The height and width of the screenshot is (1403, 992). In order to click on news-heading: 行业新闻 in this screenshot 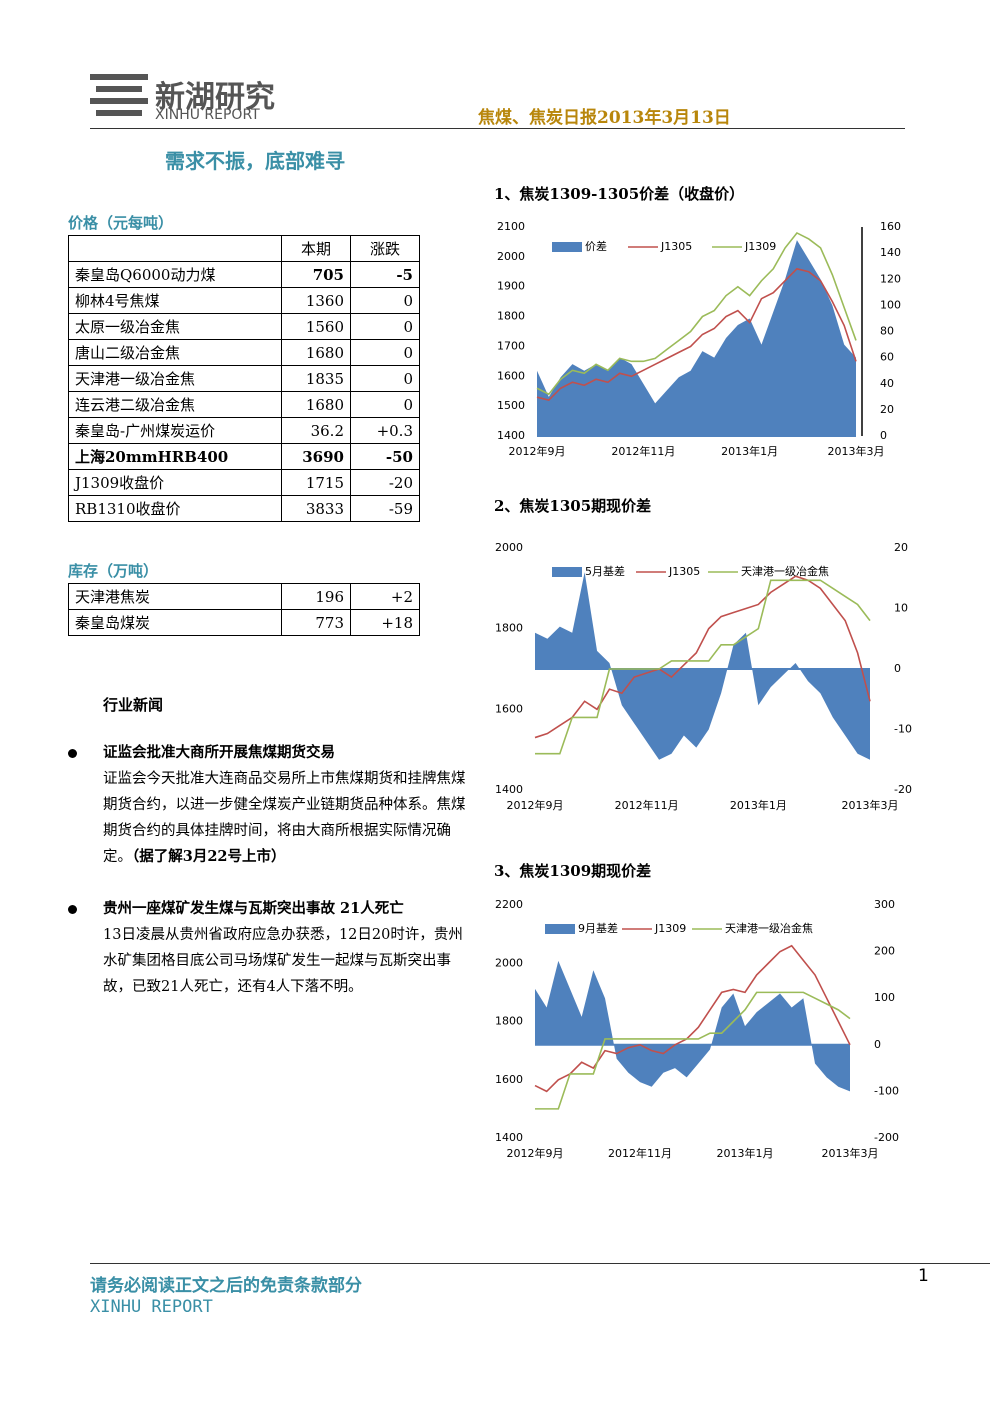, I will do `click(133, 705)`.